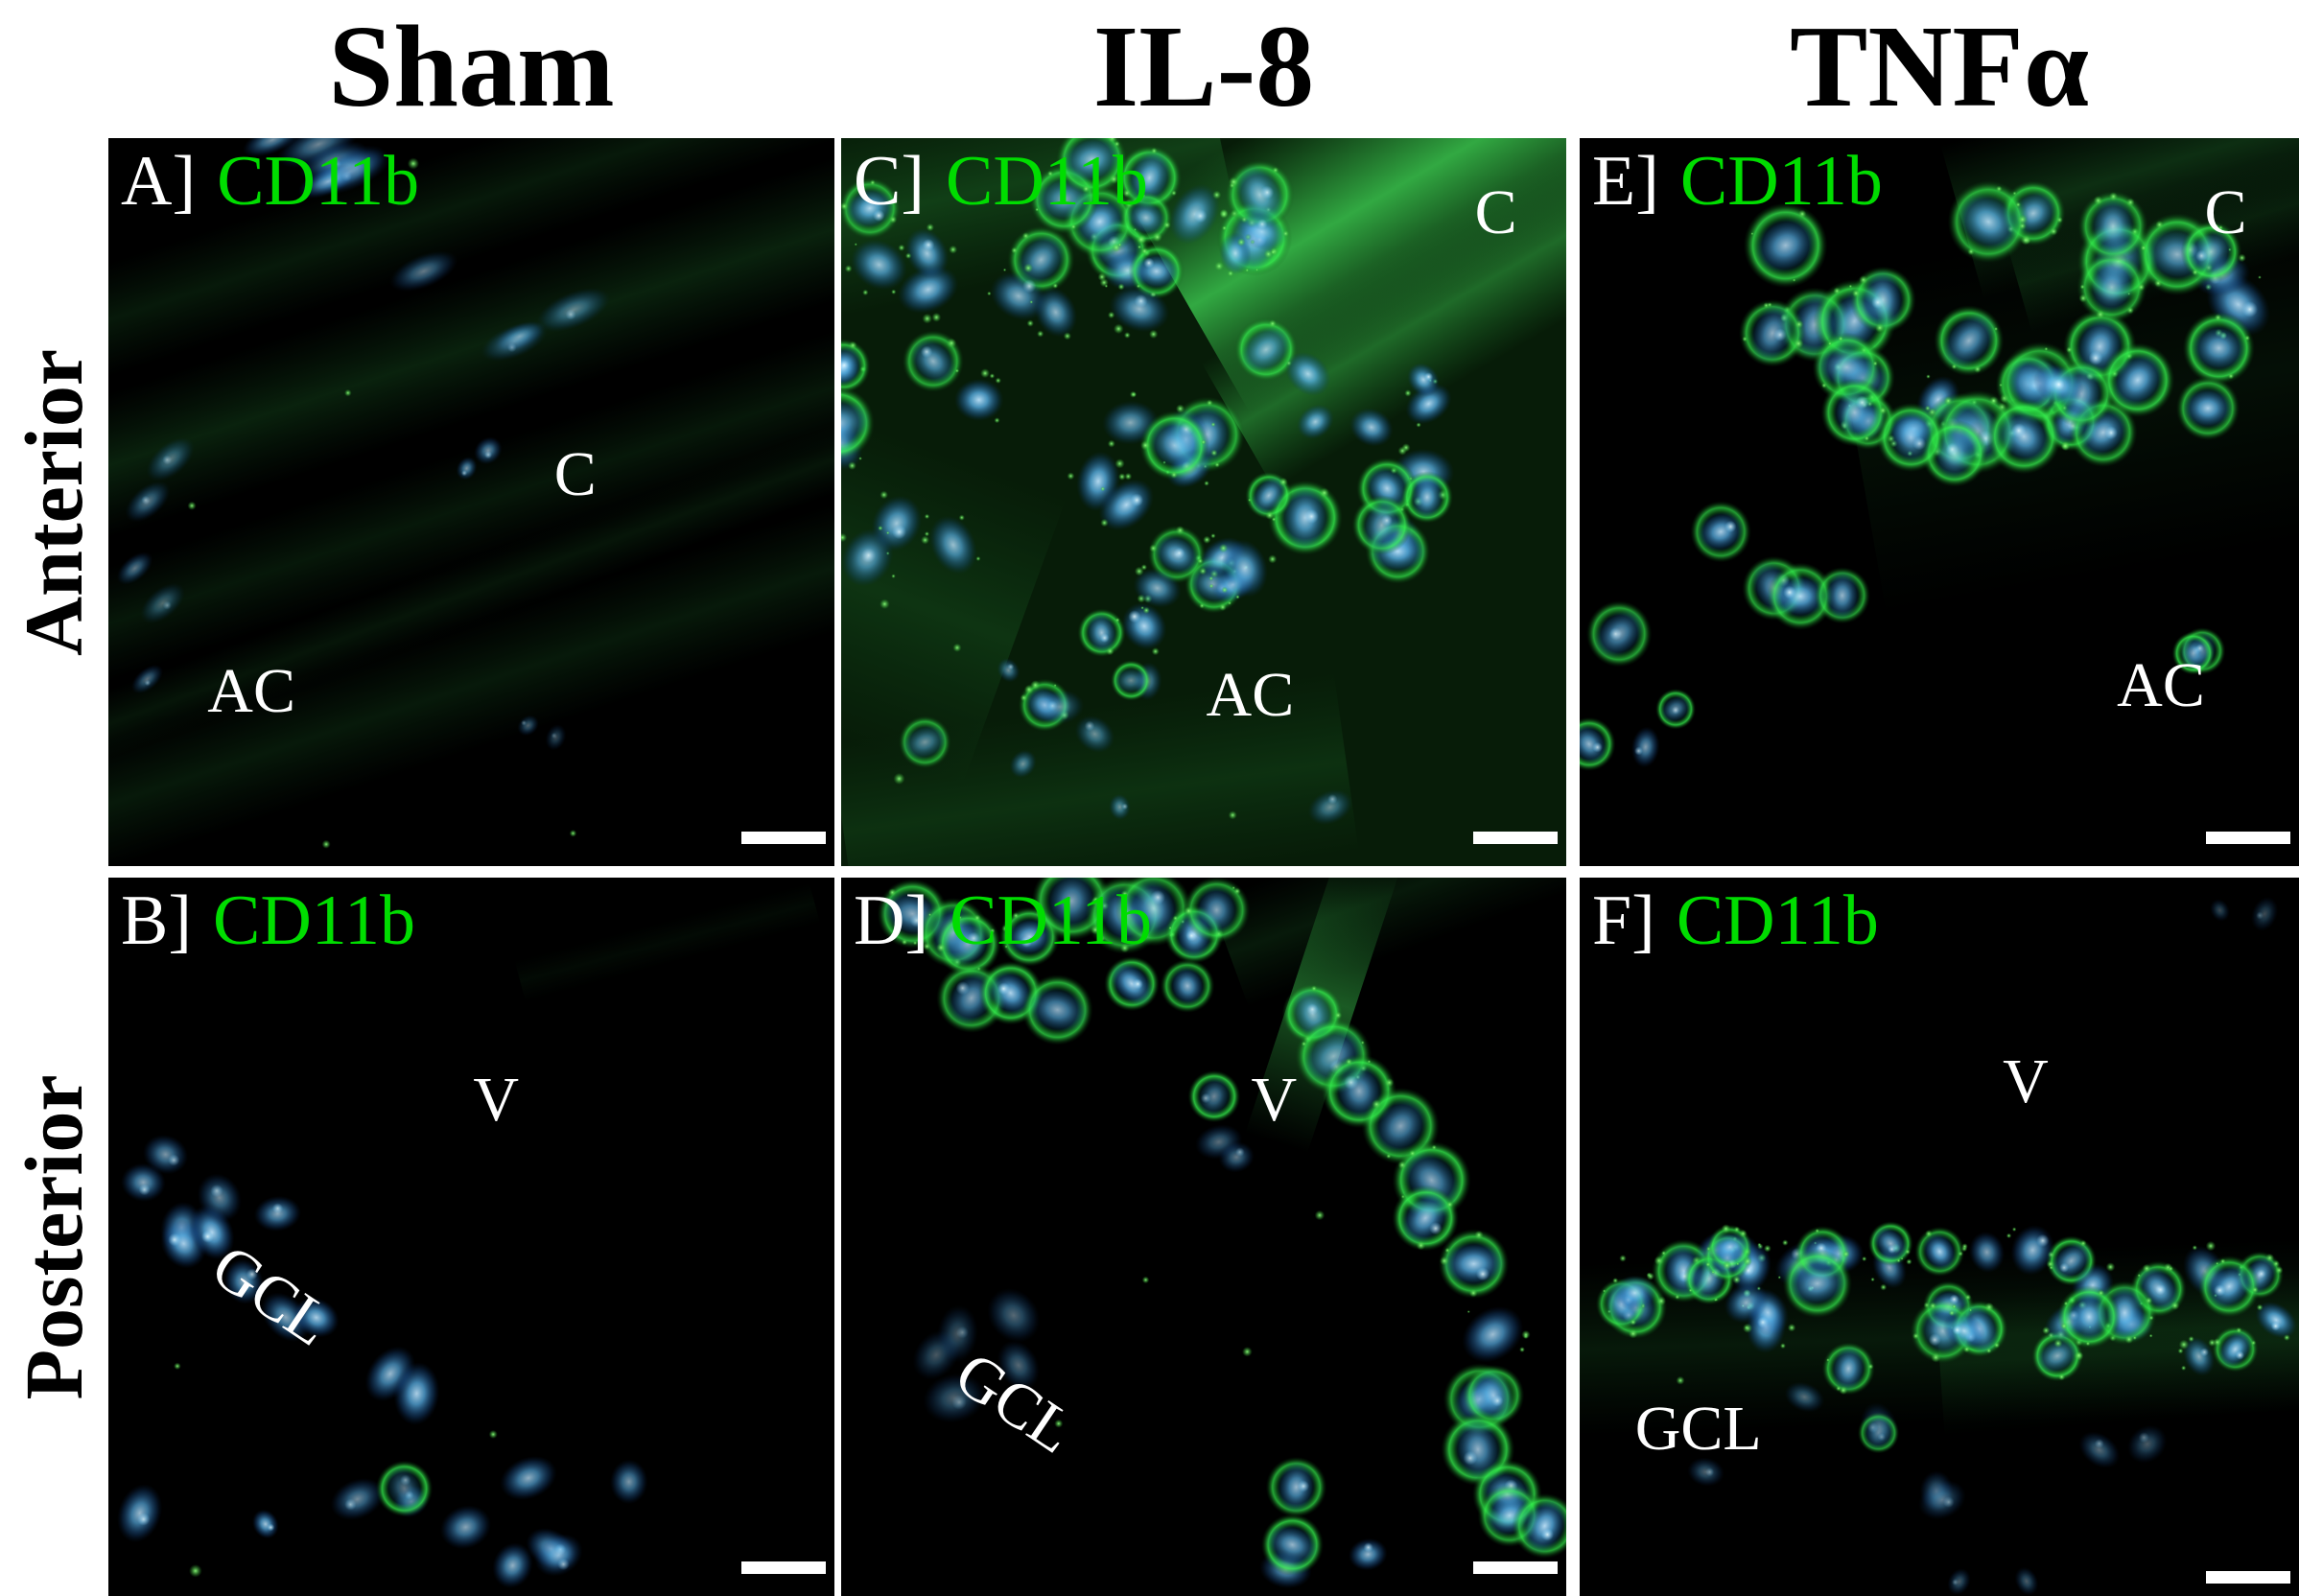  I want to click on panel-label: D] CD11b, so click(1003, 920).